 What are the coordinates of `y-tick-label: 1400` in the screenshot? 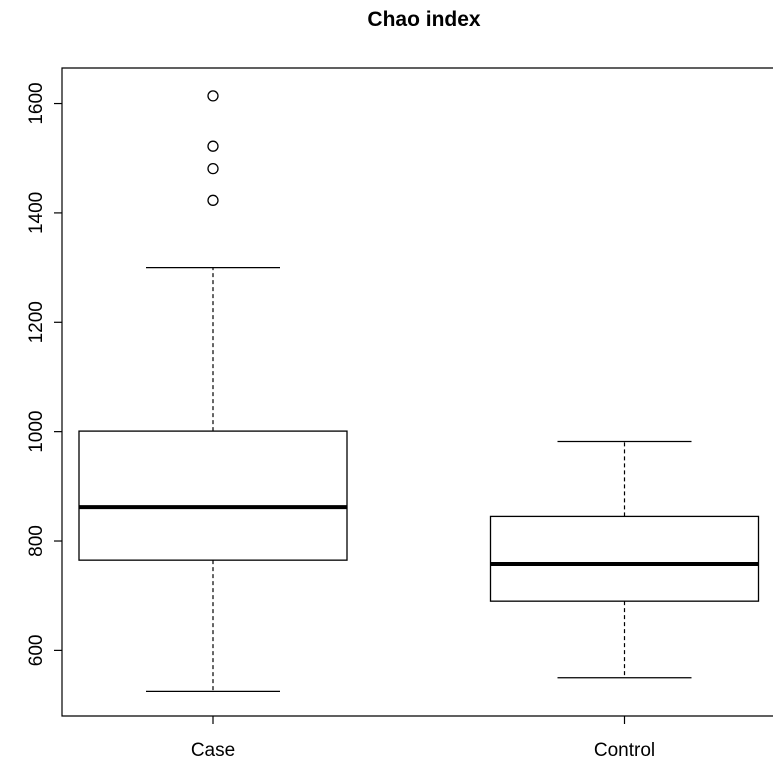 It's located at (36, 213).